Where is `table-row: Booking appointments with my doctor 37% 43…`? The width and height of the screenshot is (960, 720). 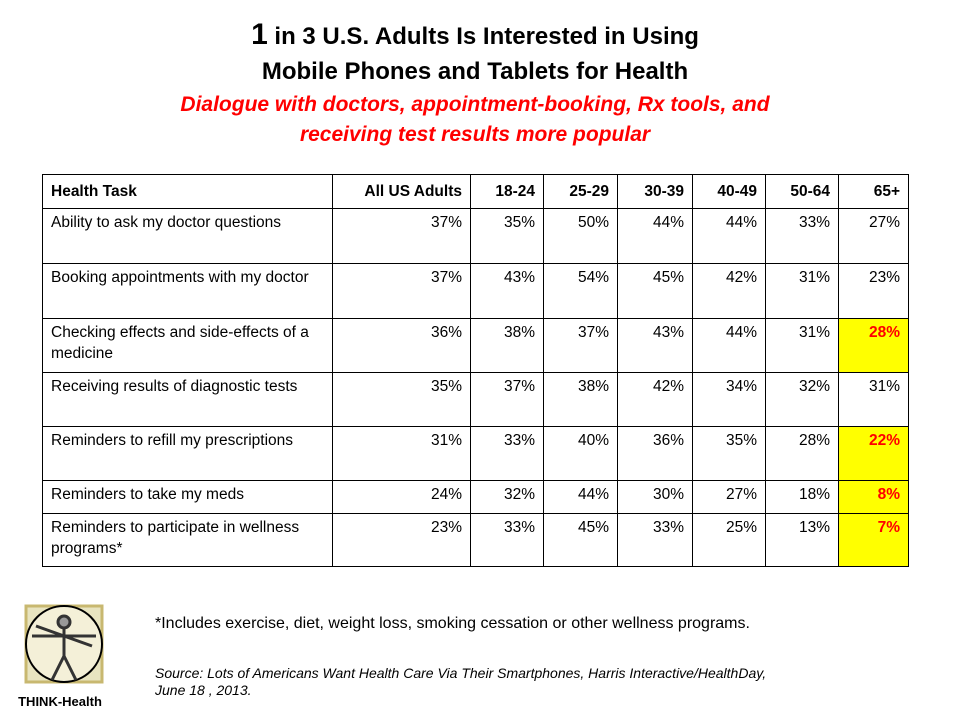 table-row: Booking appointments with my doctor 37% 43… is located at coordinates (475, 291).